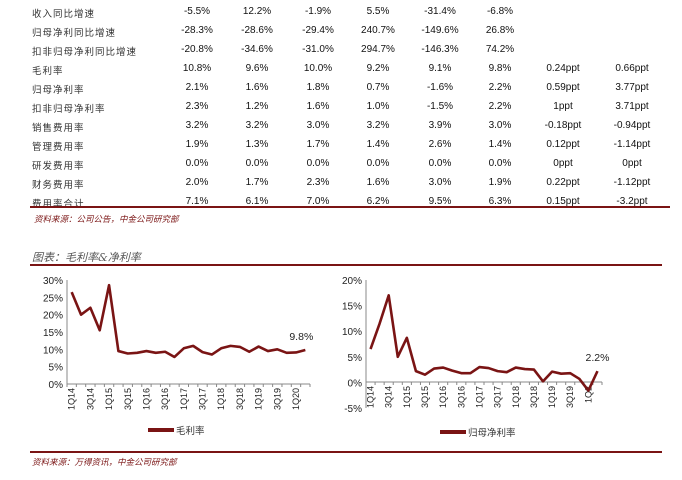 This screenshot has width=682, height=480. What do you see at coordinates (440, 125) in the screenshot?
I see `table-cell: 3.9%` at bounding box center [440, 125].